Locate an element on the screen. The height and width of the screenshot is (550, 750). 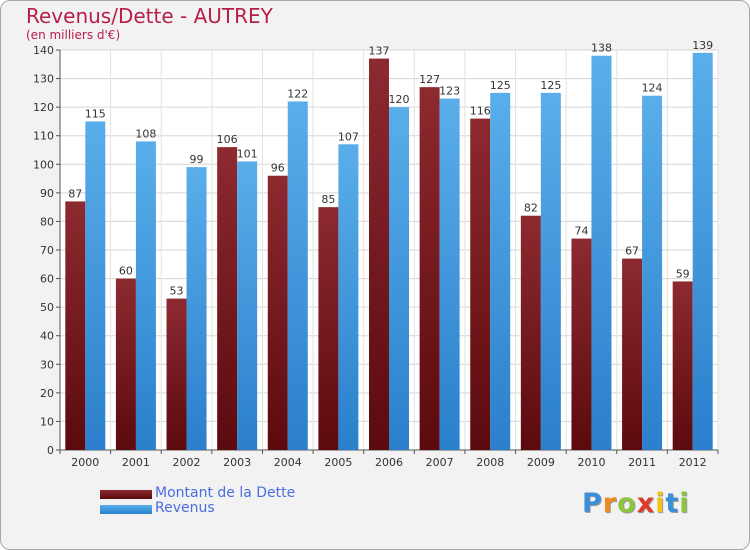
y-tick-label: 20 is located at coordinates (47, 393).